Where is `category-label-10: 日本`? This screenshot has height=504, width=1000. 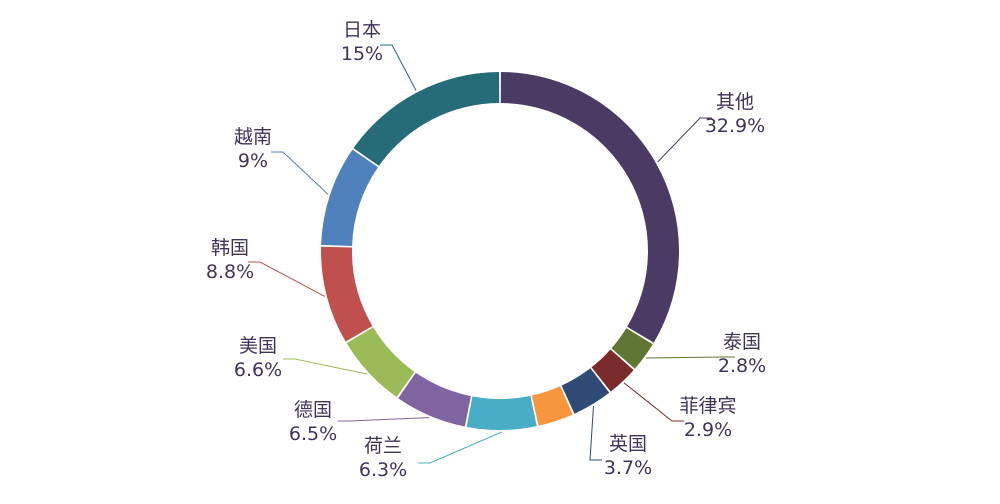 category-label-10: 日本 is located at coordinates (362, 30).